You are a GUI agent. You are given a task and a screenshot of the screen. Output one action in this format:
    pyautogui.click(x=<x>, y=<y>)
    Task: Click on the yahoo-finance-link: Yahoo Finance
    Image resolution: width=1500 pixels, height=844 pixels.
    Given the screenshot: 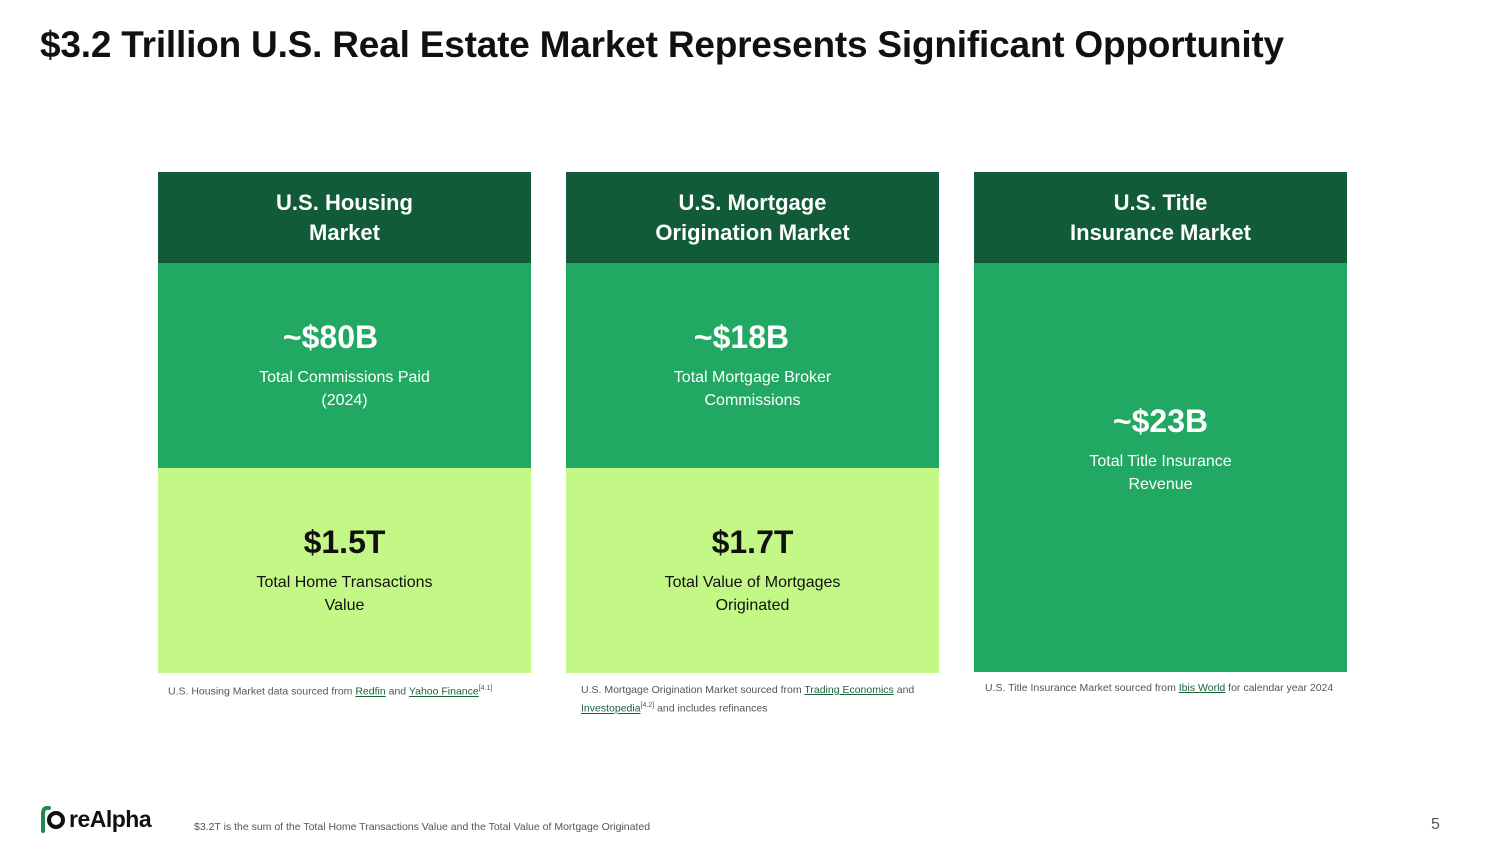 What is the action you would take?
    pyautogui.click(x=443, y=691)
    